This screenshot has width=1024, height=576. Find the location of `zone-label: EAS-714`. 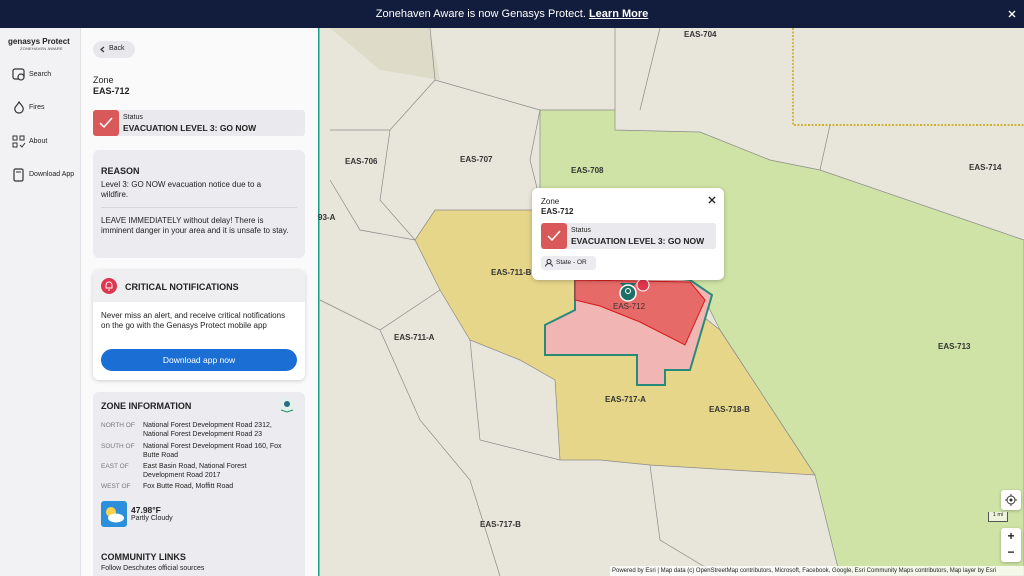

zone-label: EAS-714 is located at coordinates (985, 167).